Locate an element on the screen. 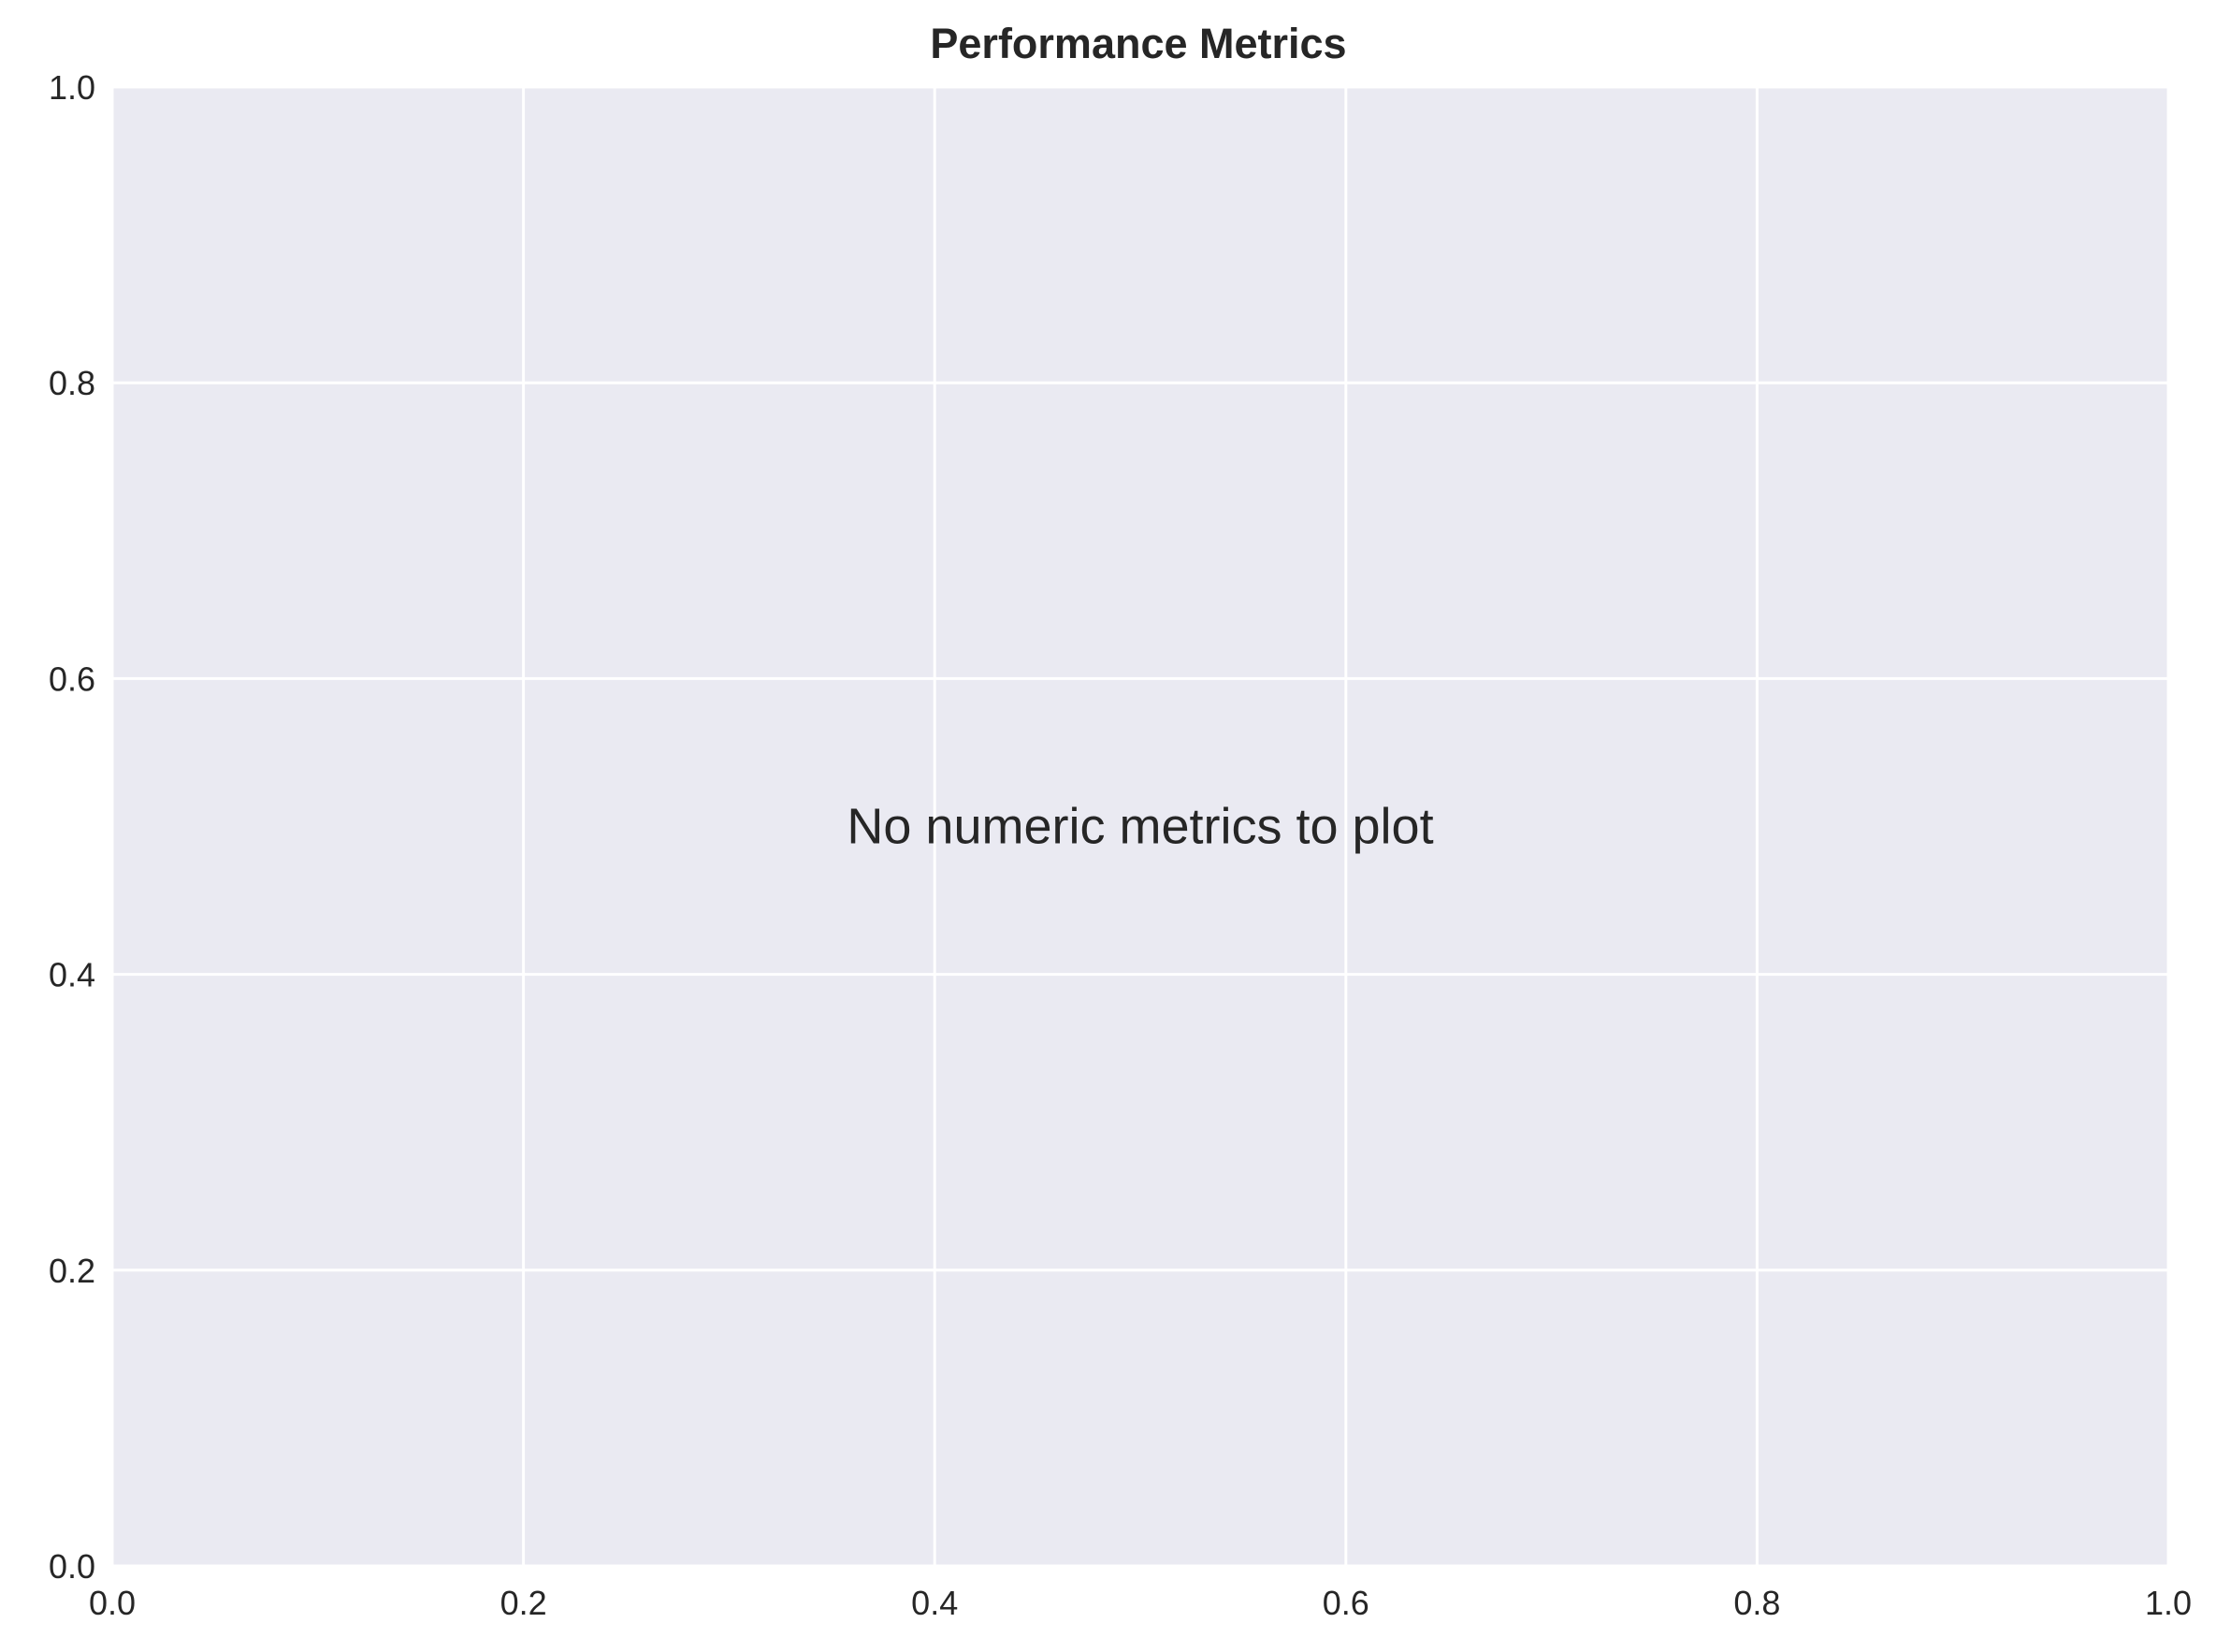 This screenshot has height=1652, width=2216. y-tick-label-3: 0.6 is located at coordinates (72, 678).